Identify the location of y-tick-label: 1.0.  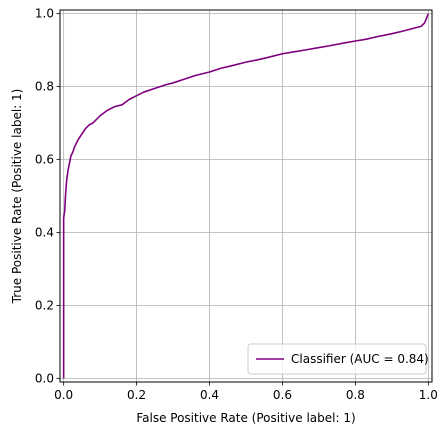
(44, 14).